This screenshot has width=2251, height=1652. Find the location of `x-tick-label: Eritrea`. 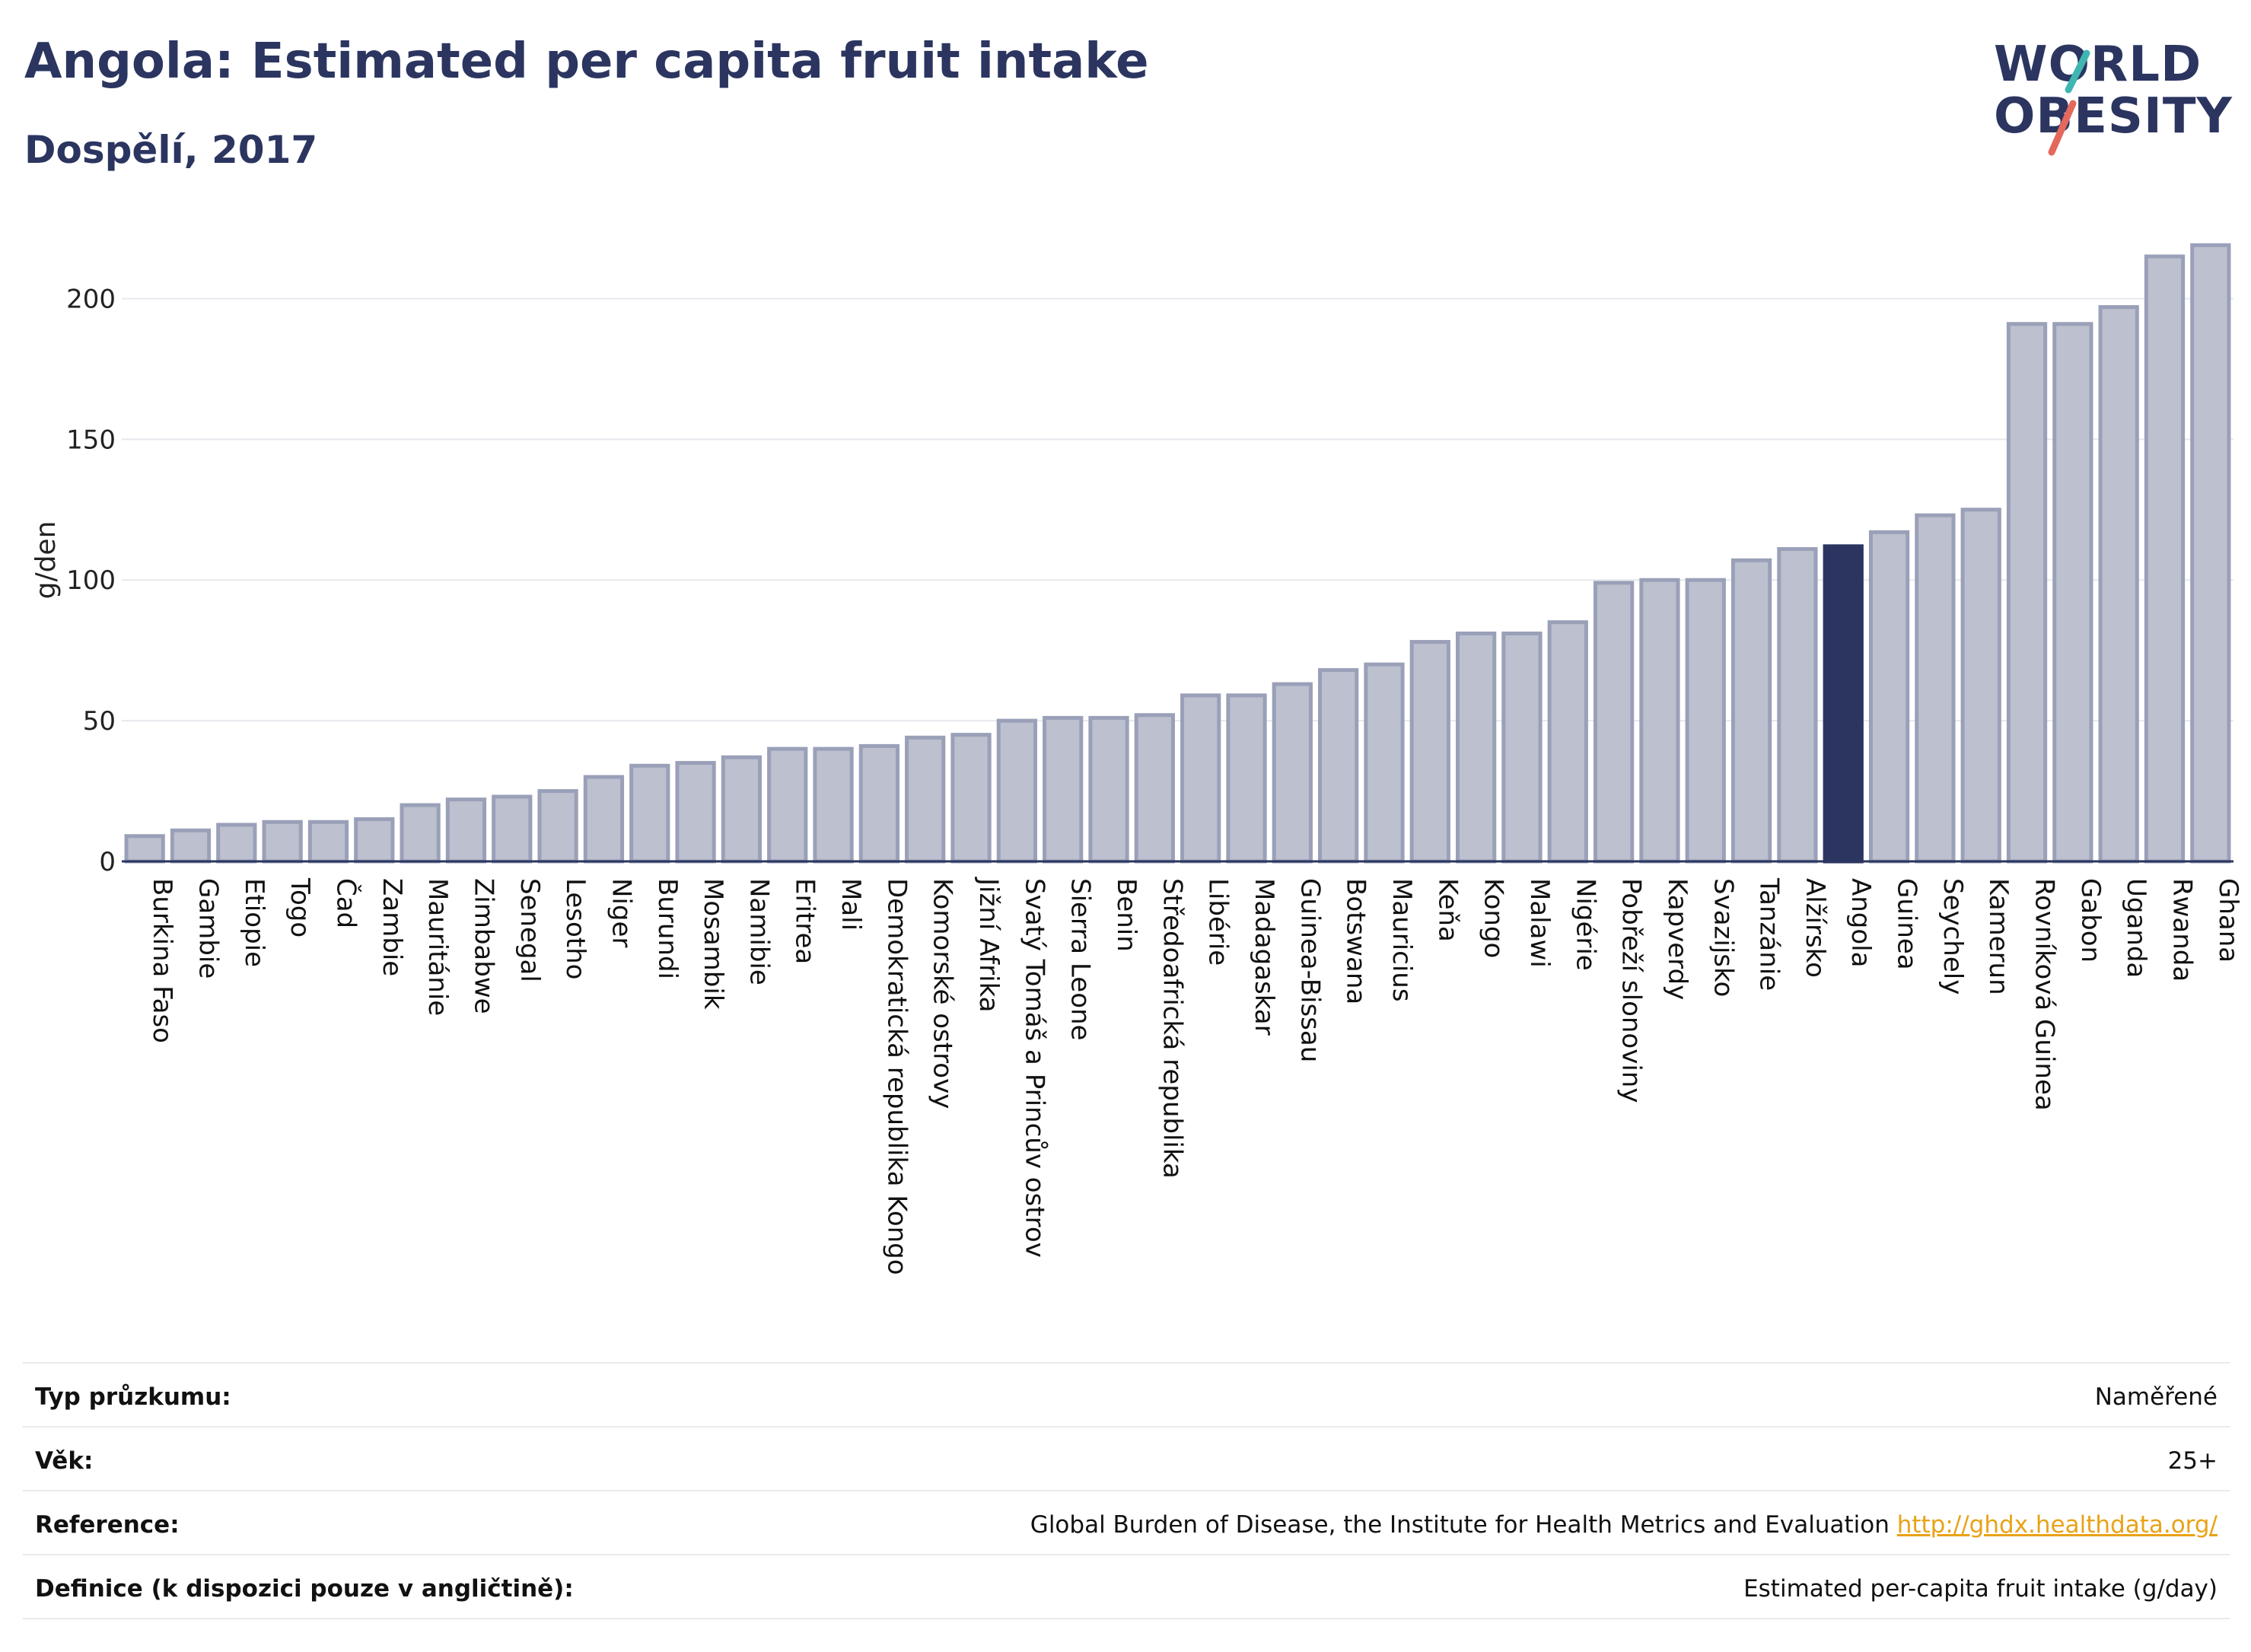

x-tick-label: Eritrea is located at coordinates (805, 921).